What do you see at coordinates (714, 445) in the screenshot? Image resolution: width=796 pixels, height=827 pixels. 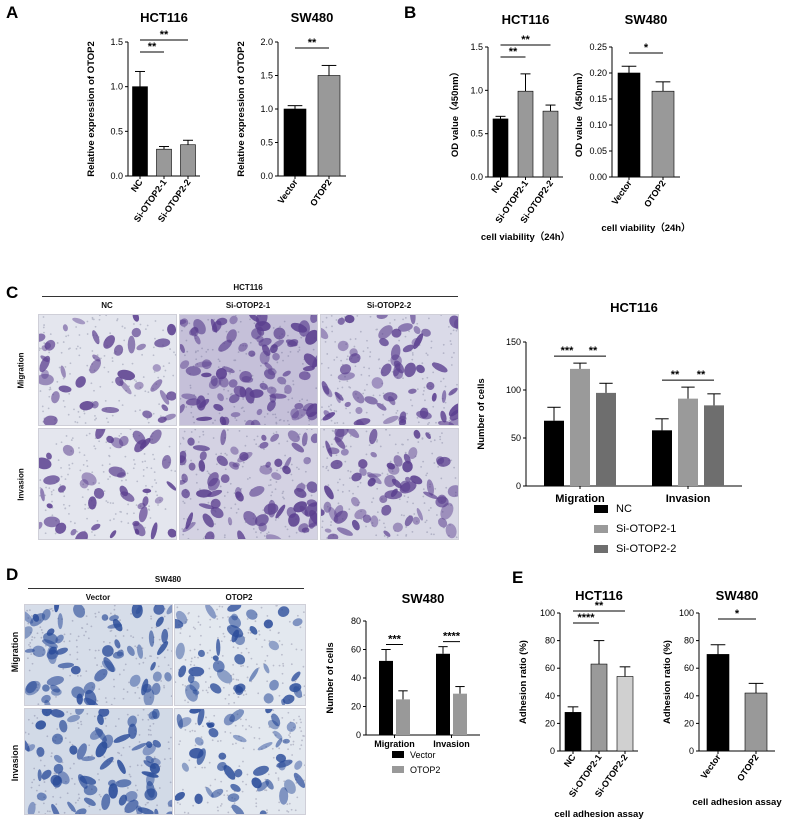 I see `bar-si-otop2-2-invasion` at bounding box center [714, 445].